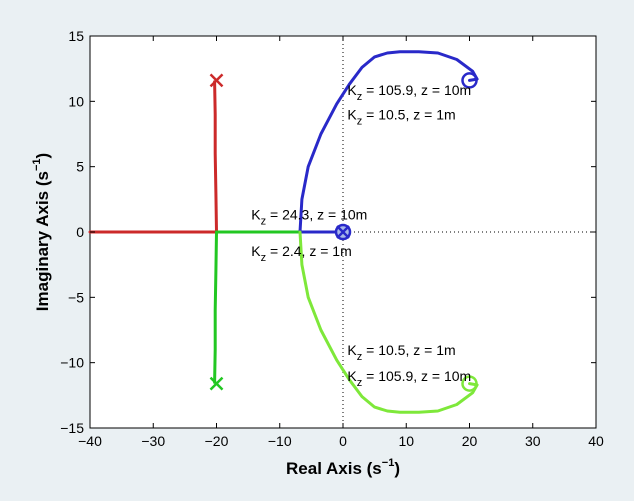 The height and width of the screenshot is (501, 634). What do you see at coordinates (76, 297) in the screenshot?
I see `y-tick-label: −5` at bounding box center [76, 297].